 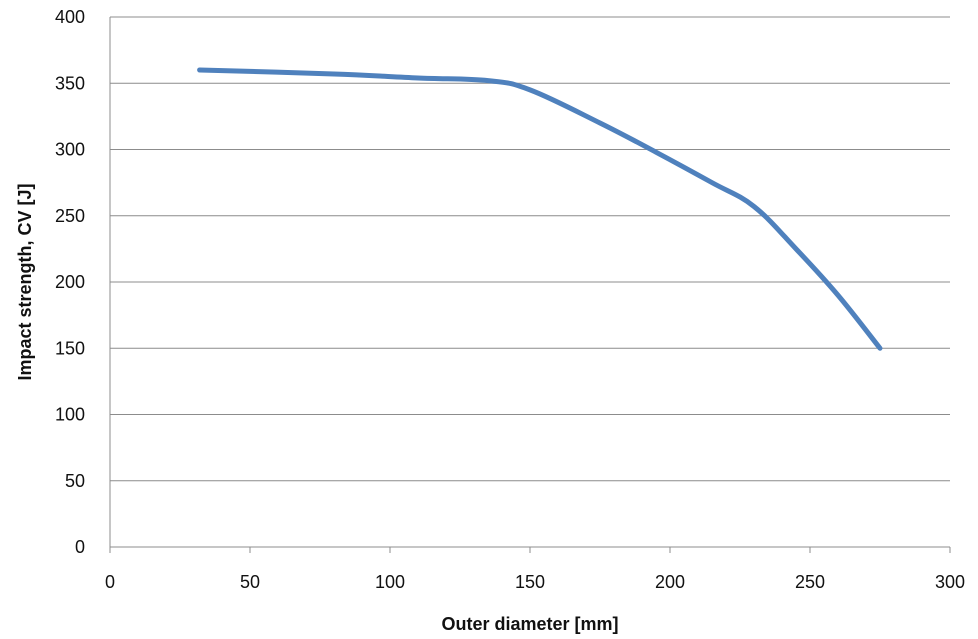 What do you see at coordinates (670, 582) in the screenshot?
I see `x-tick-label: 200` at bounding box center [670, 582].